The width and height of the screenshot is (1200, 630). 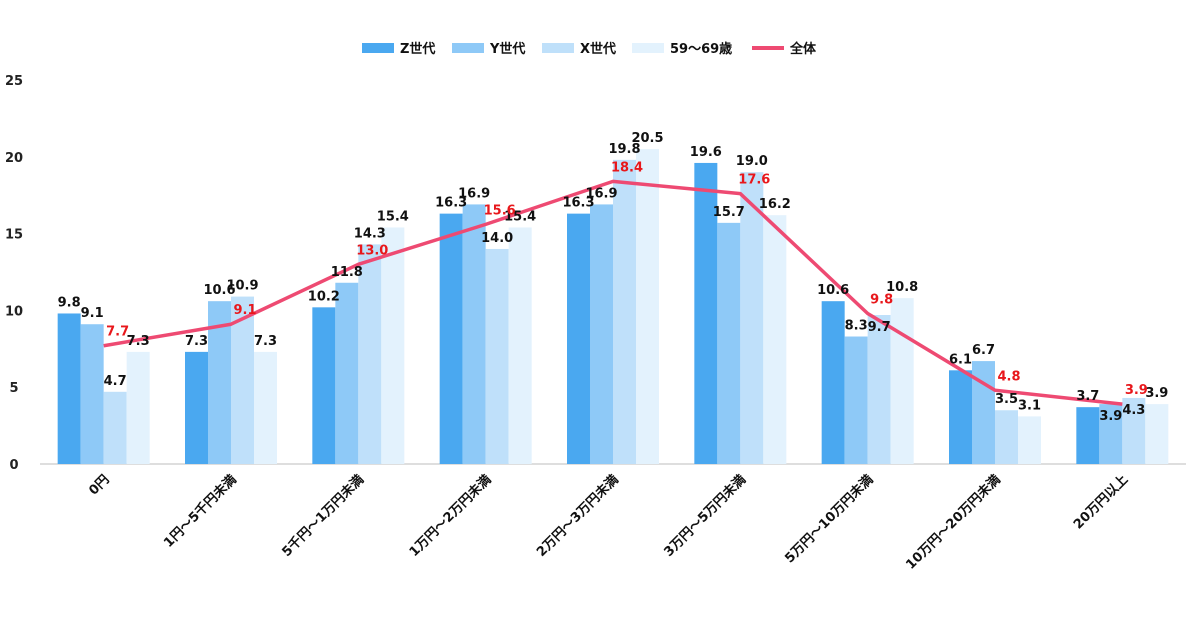 What do you see at coordinates (1101, 502) in the screenshot?
I see `category-label: 20万円以上` at bounding box center [1101, 502].